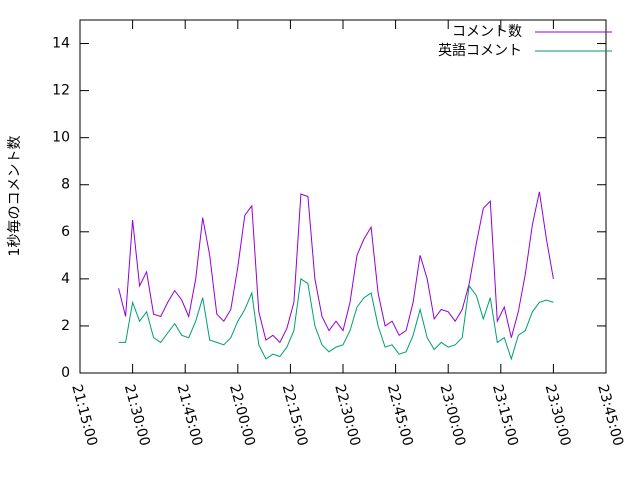 The image size is (640, 480). I want to click on y-tick-label: 6, so click(65, 232).